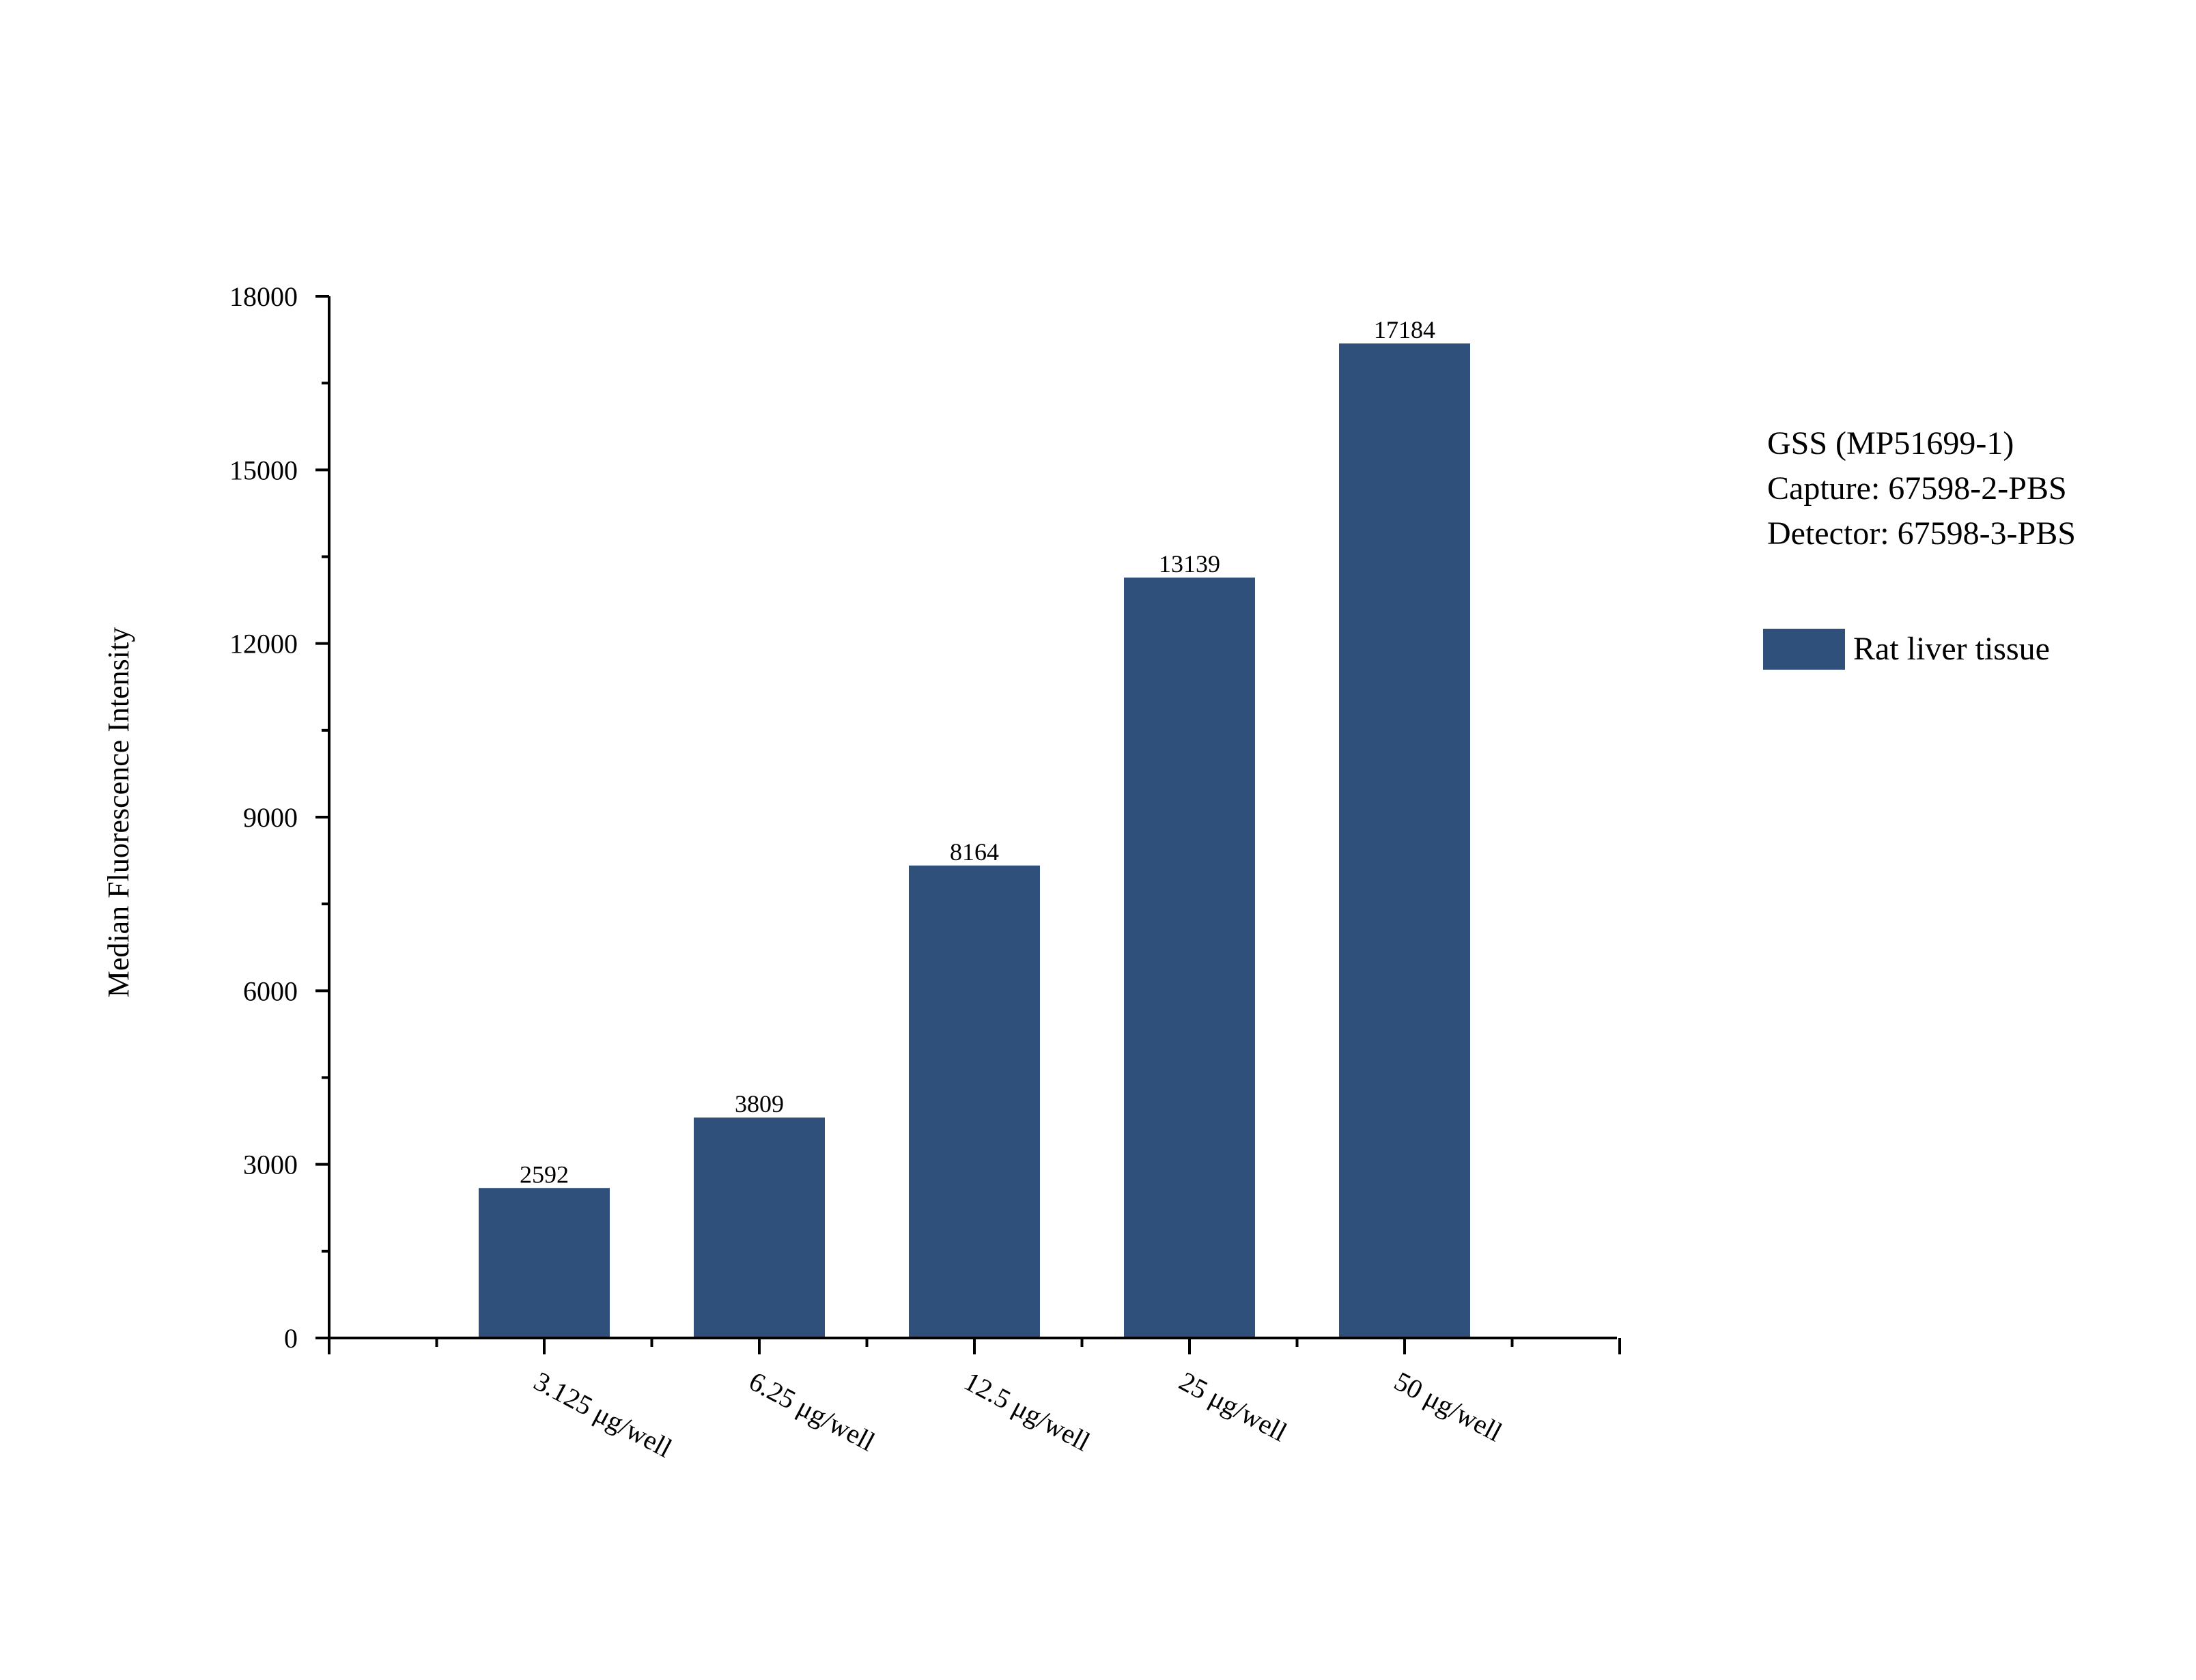 This screenshot has height=1680, width=2196. What do you see at coordinates (264, 296) in the screenshot?
I see `y-tick-label: 18000` at bounding box center [264, 296].